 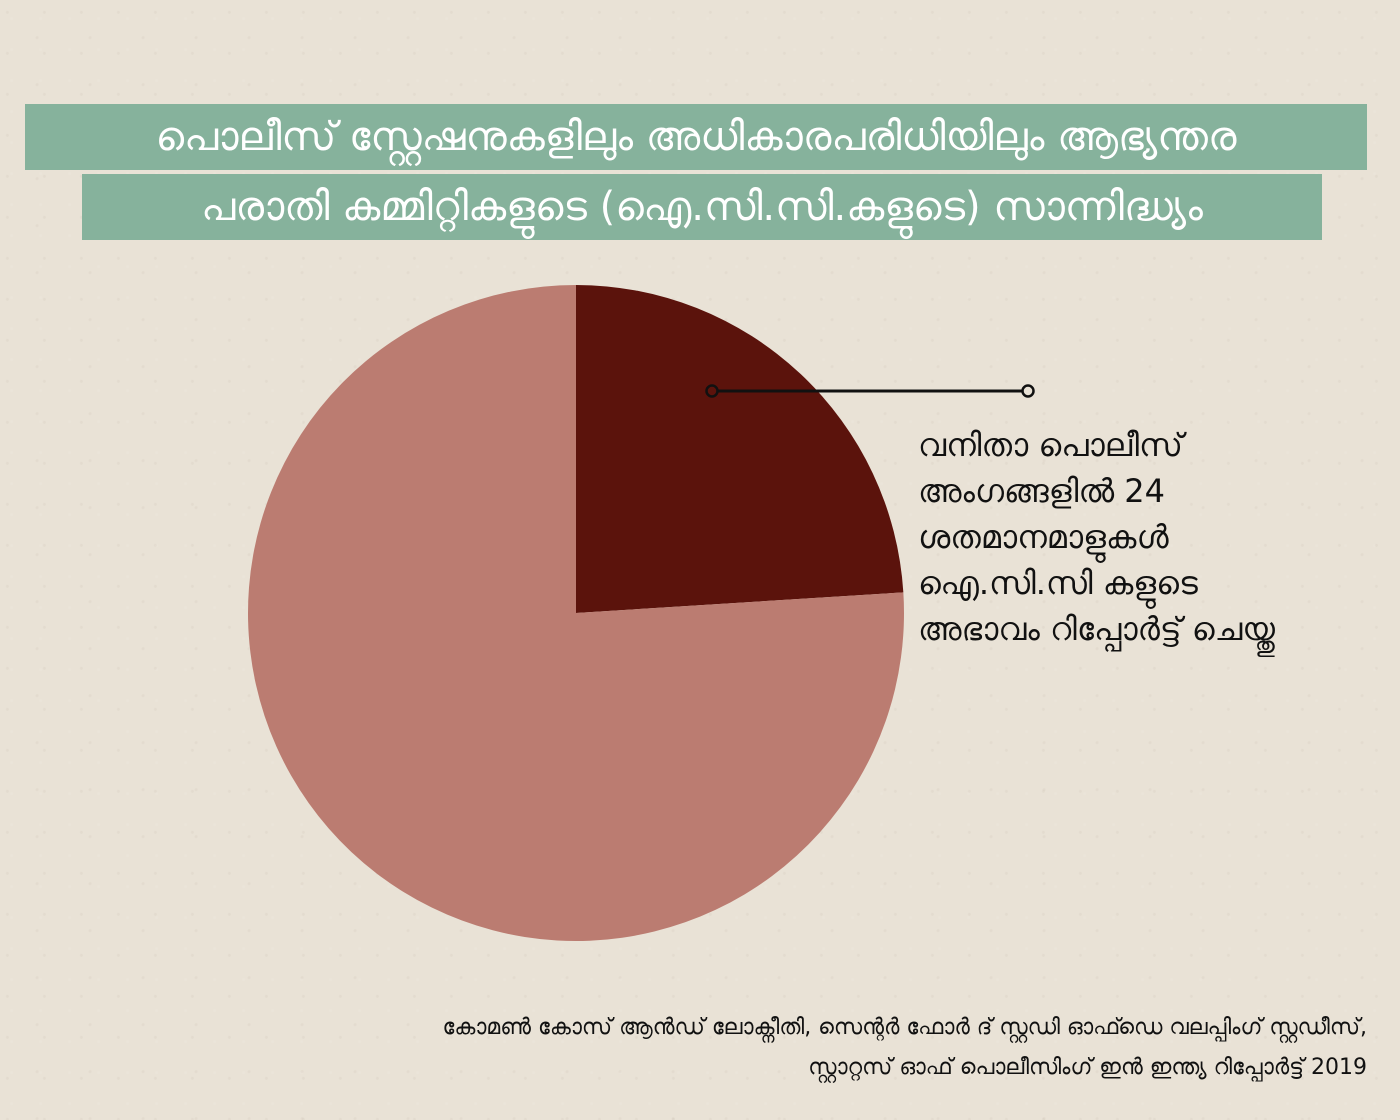 What do you see at coordinates (1096, 629) in the screenshot?
I see `annotation-line-5: അഭാവം റിപ്പോർട്ട് ചെയ്തു` at bounding box center [1096, 629].